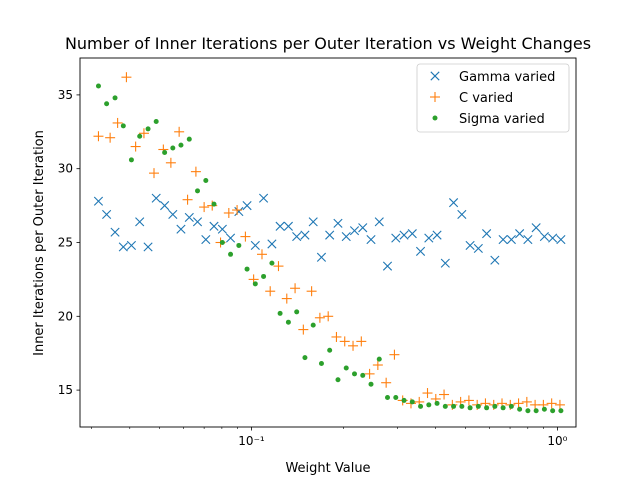 The height and width of the screenshot is (480, 640). Describe the element at coordinates (502, 119) in the screenshot. I see `legend-label-sigma-varied: Sigma varied` at that location.